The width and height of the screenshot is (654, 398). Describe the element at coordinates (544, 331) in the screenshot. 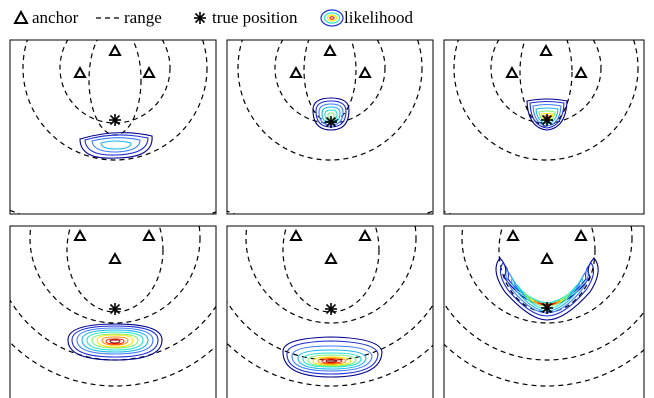

I see `range-circle-mid` at that location.